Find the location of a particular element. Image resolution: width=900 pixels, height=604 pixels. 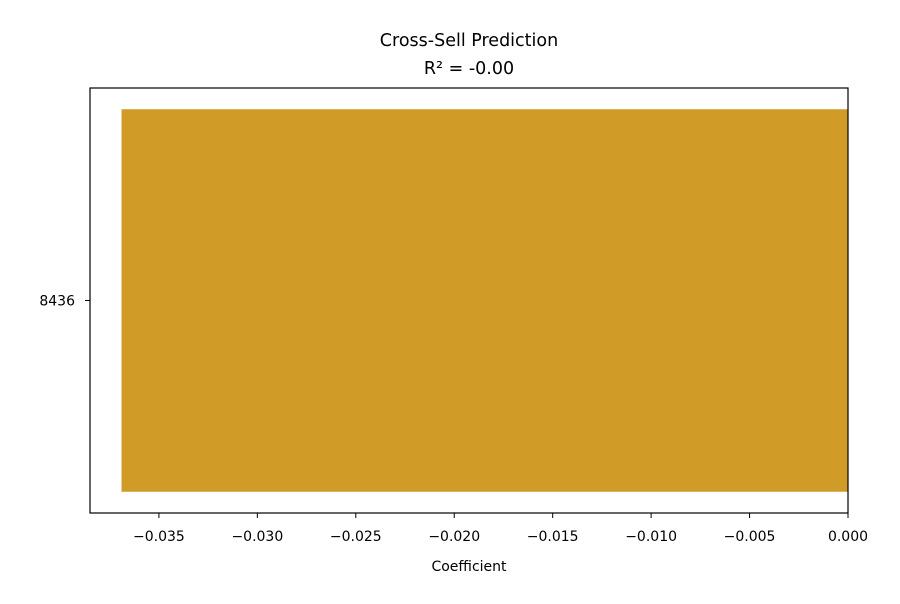

chart-title: Cross-Sell Prediction is located at coordinates (469, 41).